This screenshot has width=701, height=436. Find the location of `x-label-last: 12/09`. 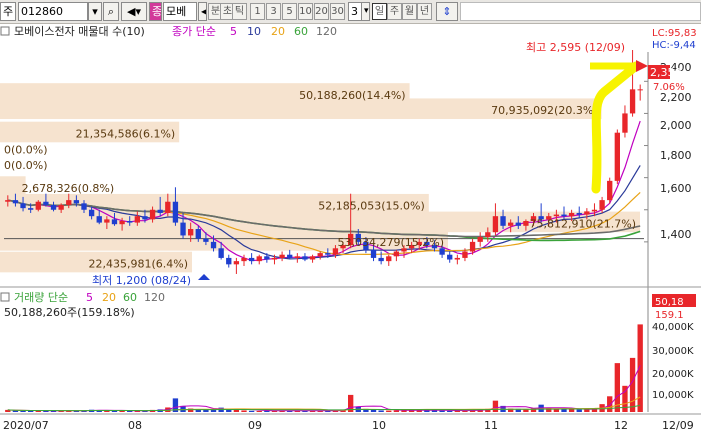

x-label-last: 12/09 is located at coordinates (678, 425).